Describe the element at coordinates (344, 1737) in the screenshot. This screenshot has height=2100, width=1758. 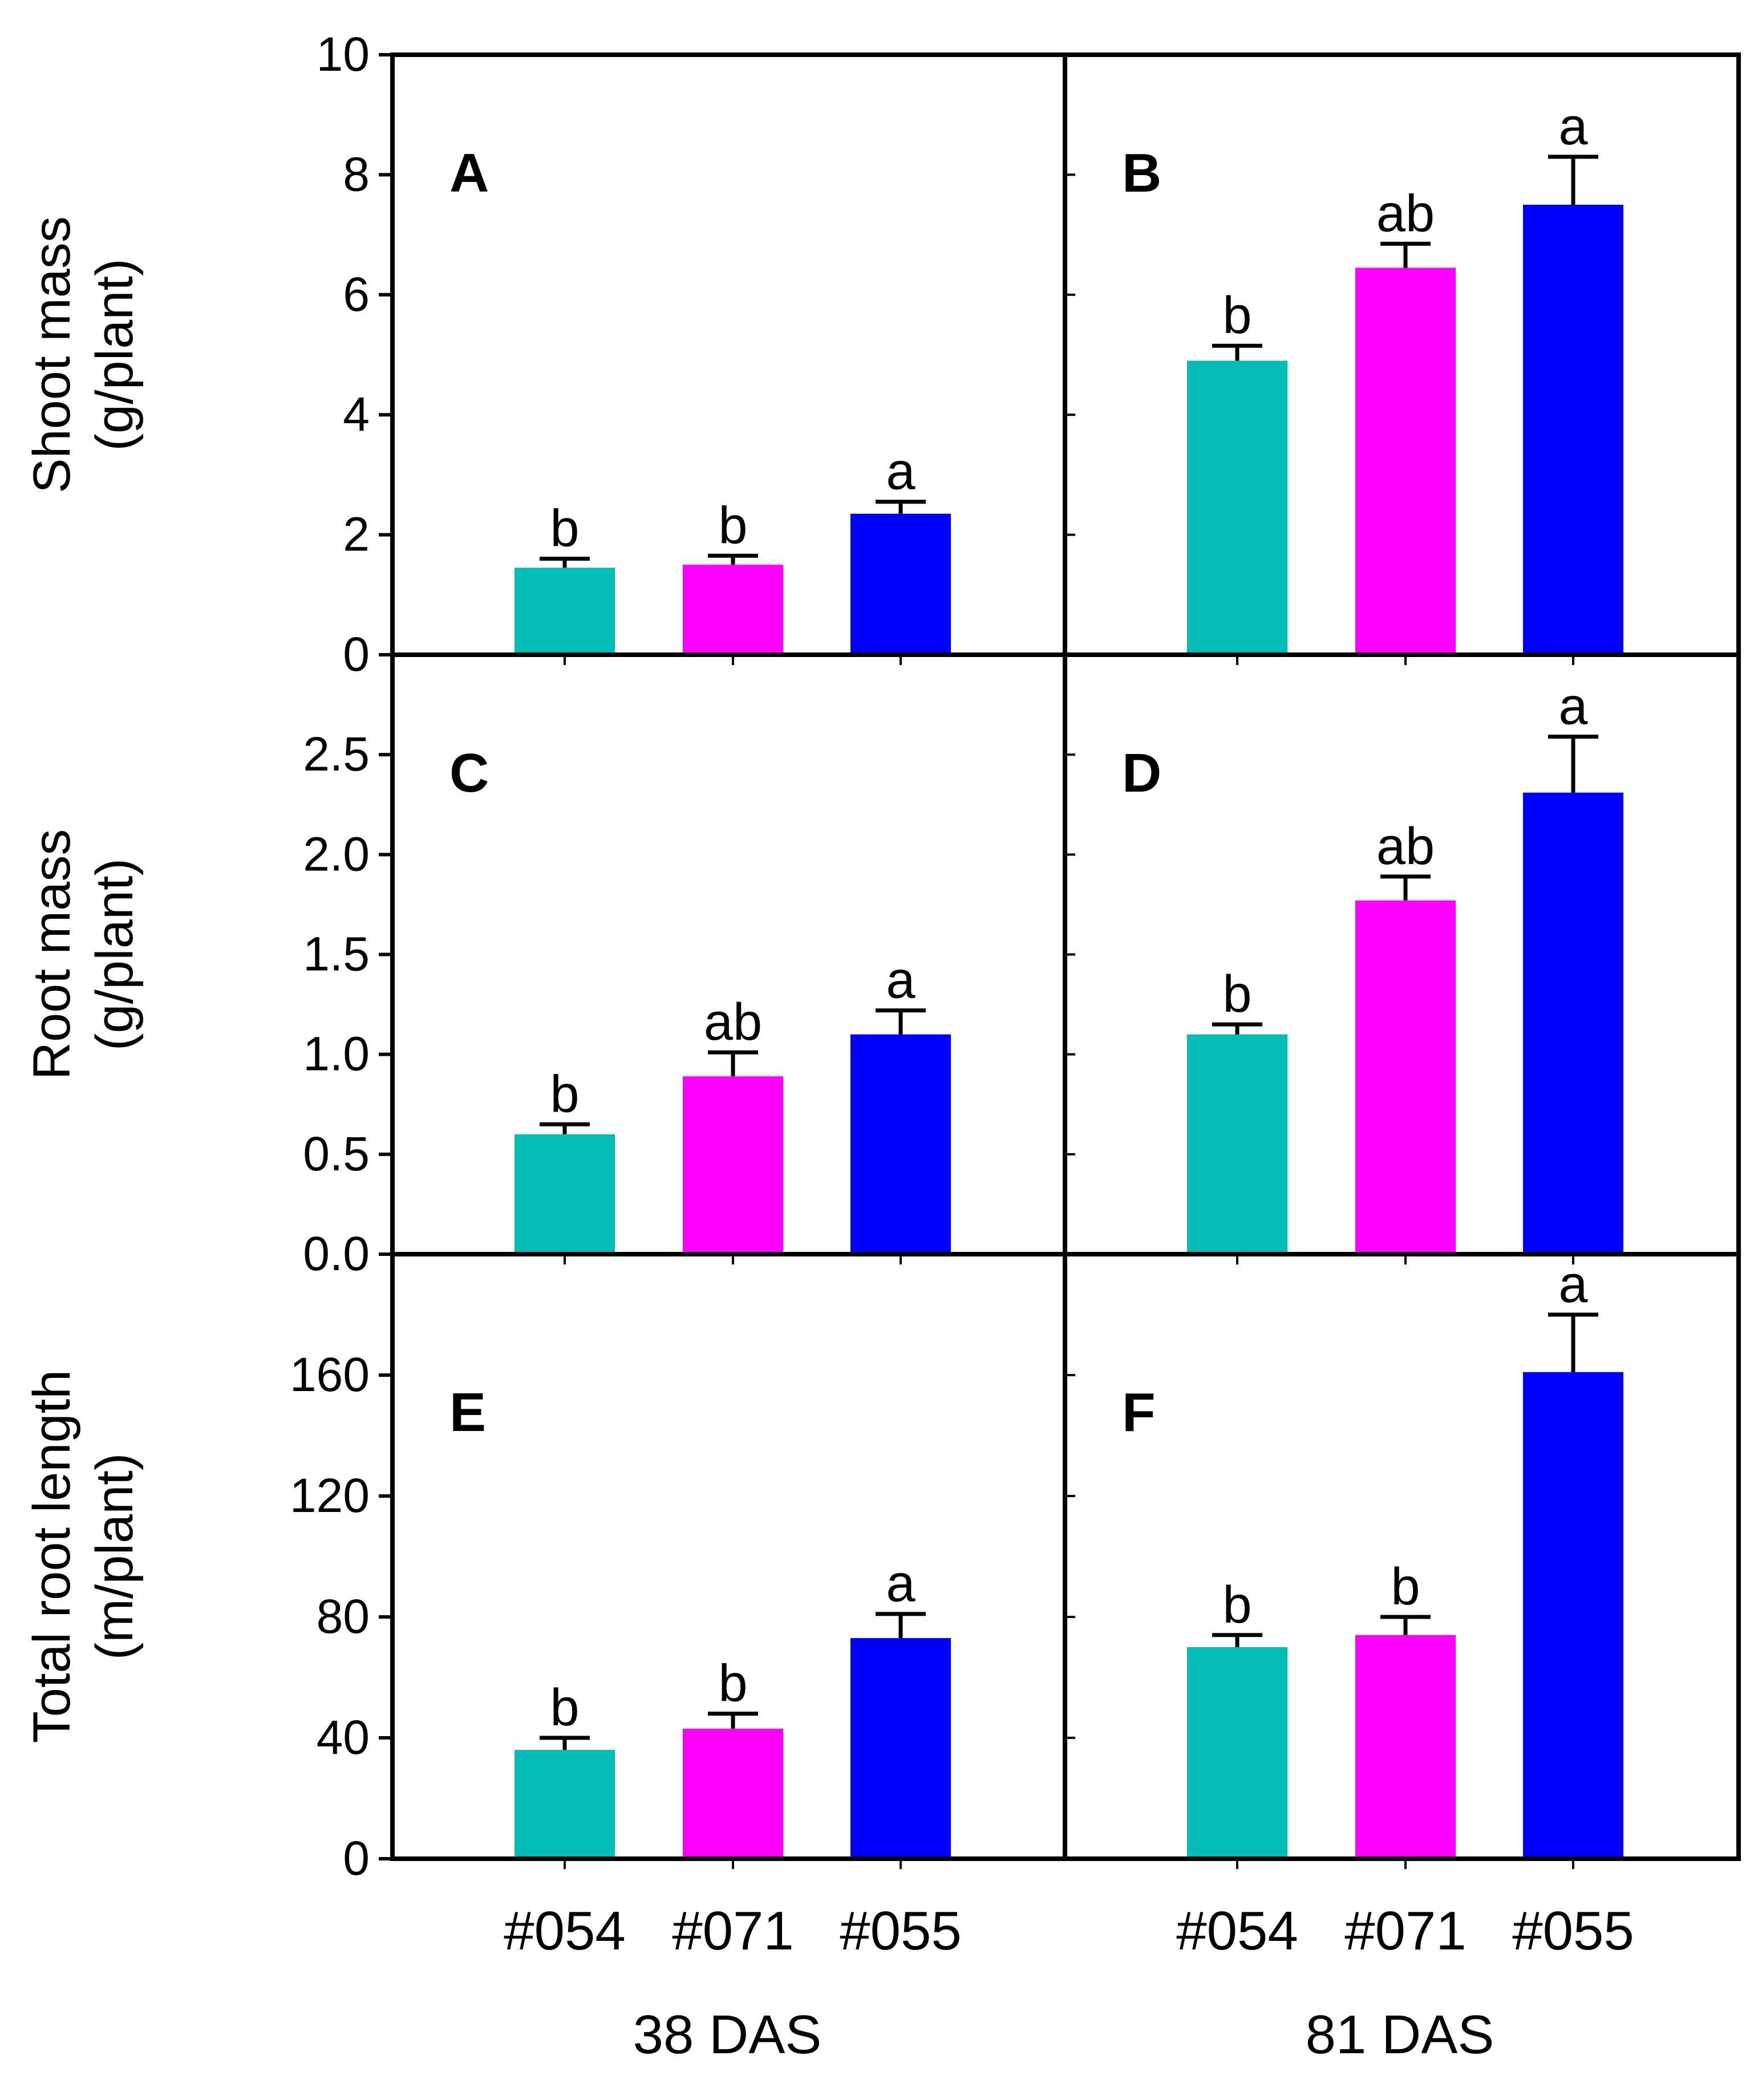
I see `y-tick-label: 40` at that location.